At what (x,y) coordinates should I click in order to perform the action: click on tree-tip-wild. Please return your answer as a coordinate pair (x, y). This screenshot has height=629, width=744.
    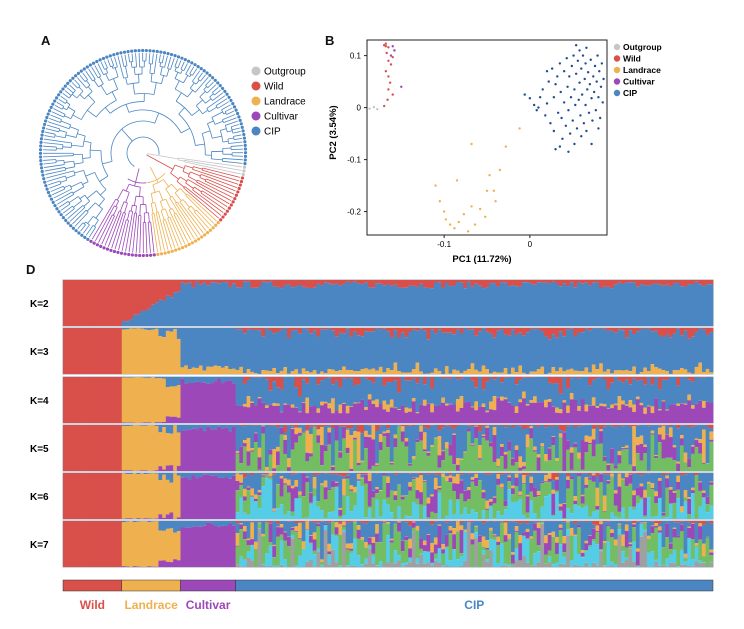
    Looking at the image, I should click on (241, 181).